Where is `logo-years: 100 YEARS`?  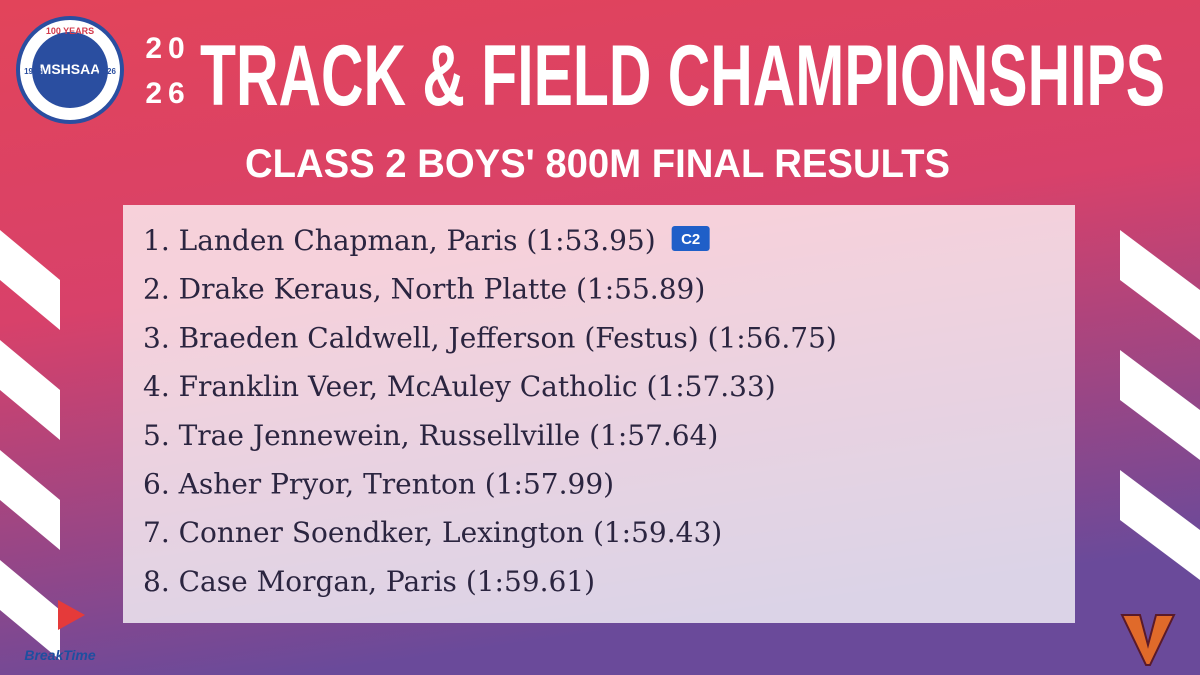 logo-years: 100 YEARS is located at coordinates (70, 31).